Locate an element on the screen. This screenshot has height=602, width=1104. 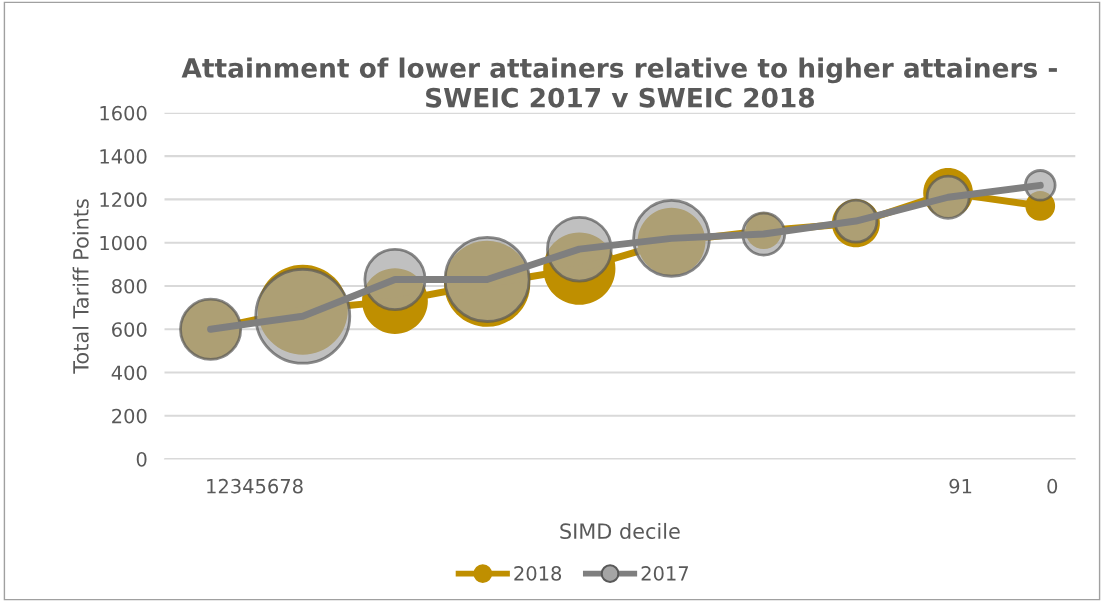
legend-label: 2017 is located at coordinates (665, 573).